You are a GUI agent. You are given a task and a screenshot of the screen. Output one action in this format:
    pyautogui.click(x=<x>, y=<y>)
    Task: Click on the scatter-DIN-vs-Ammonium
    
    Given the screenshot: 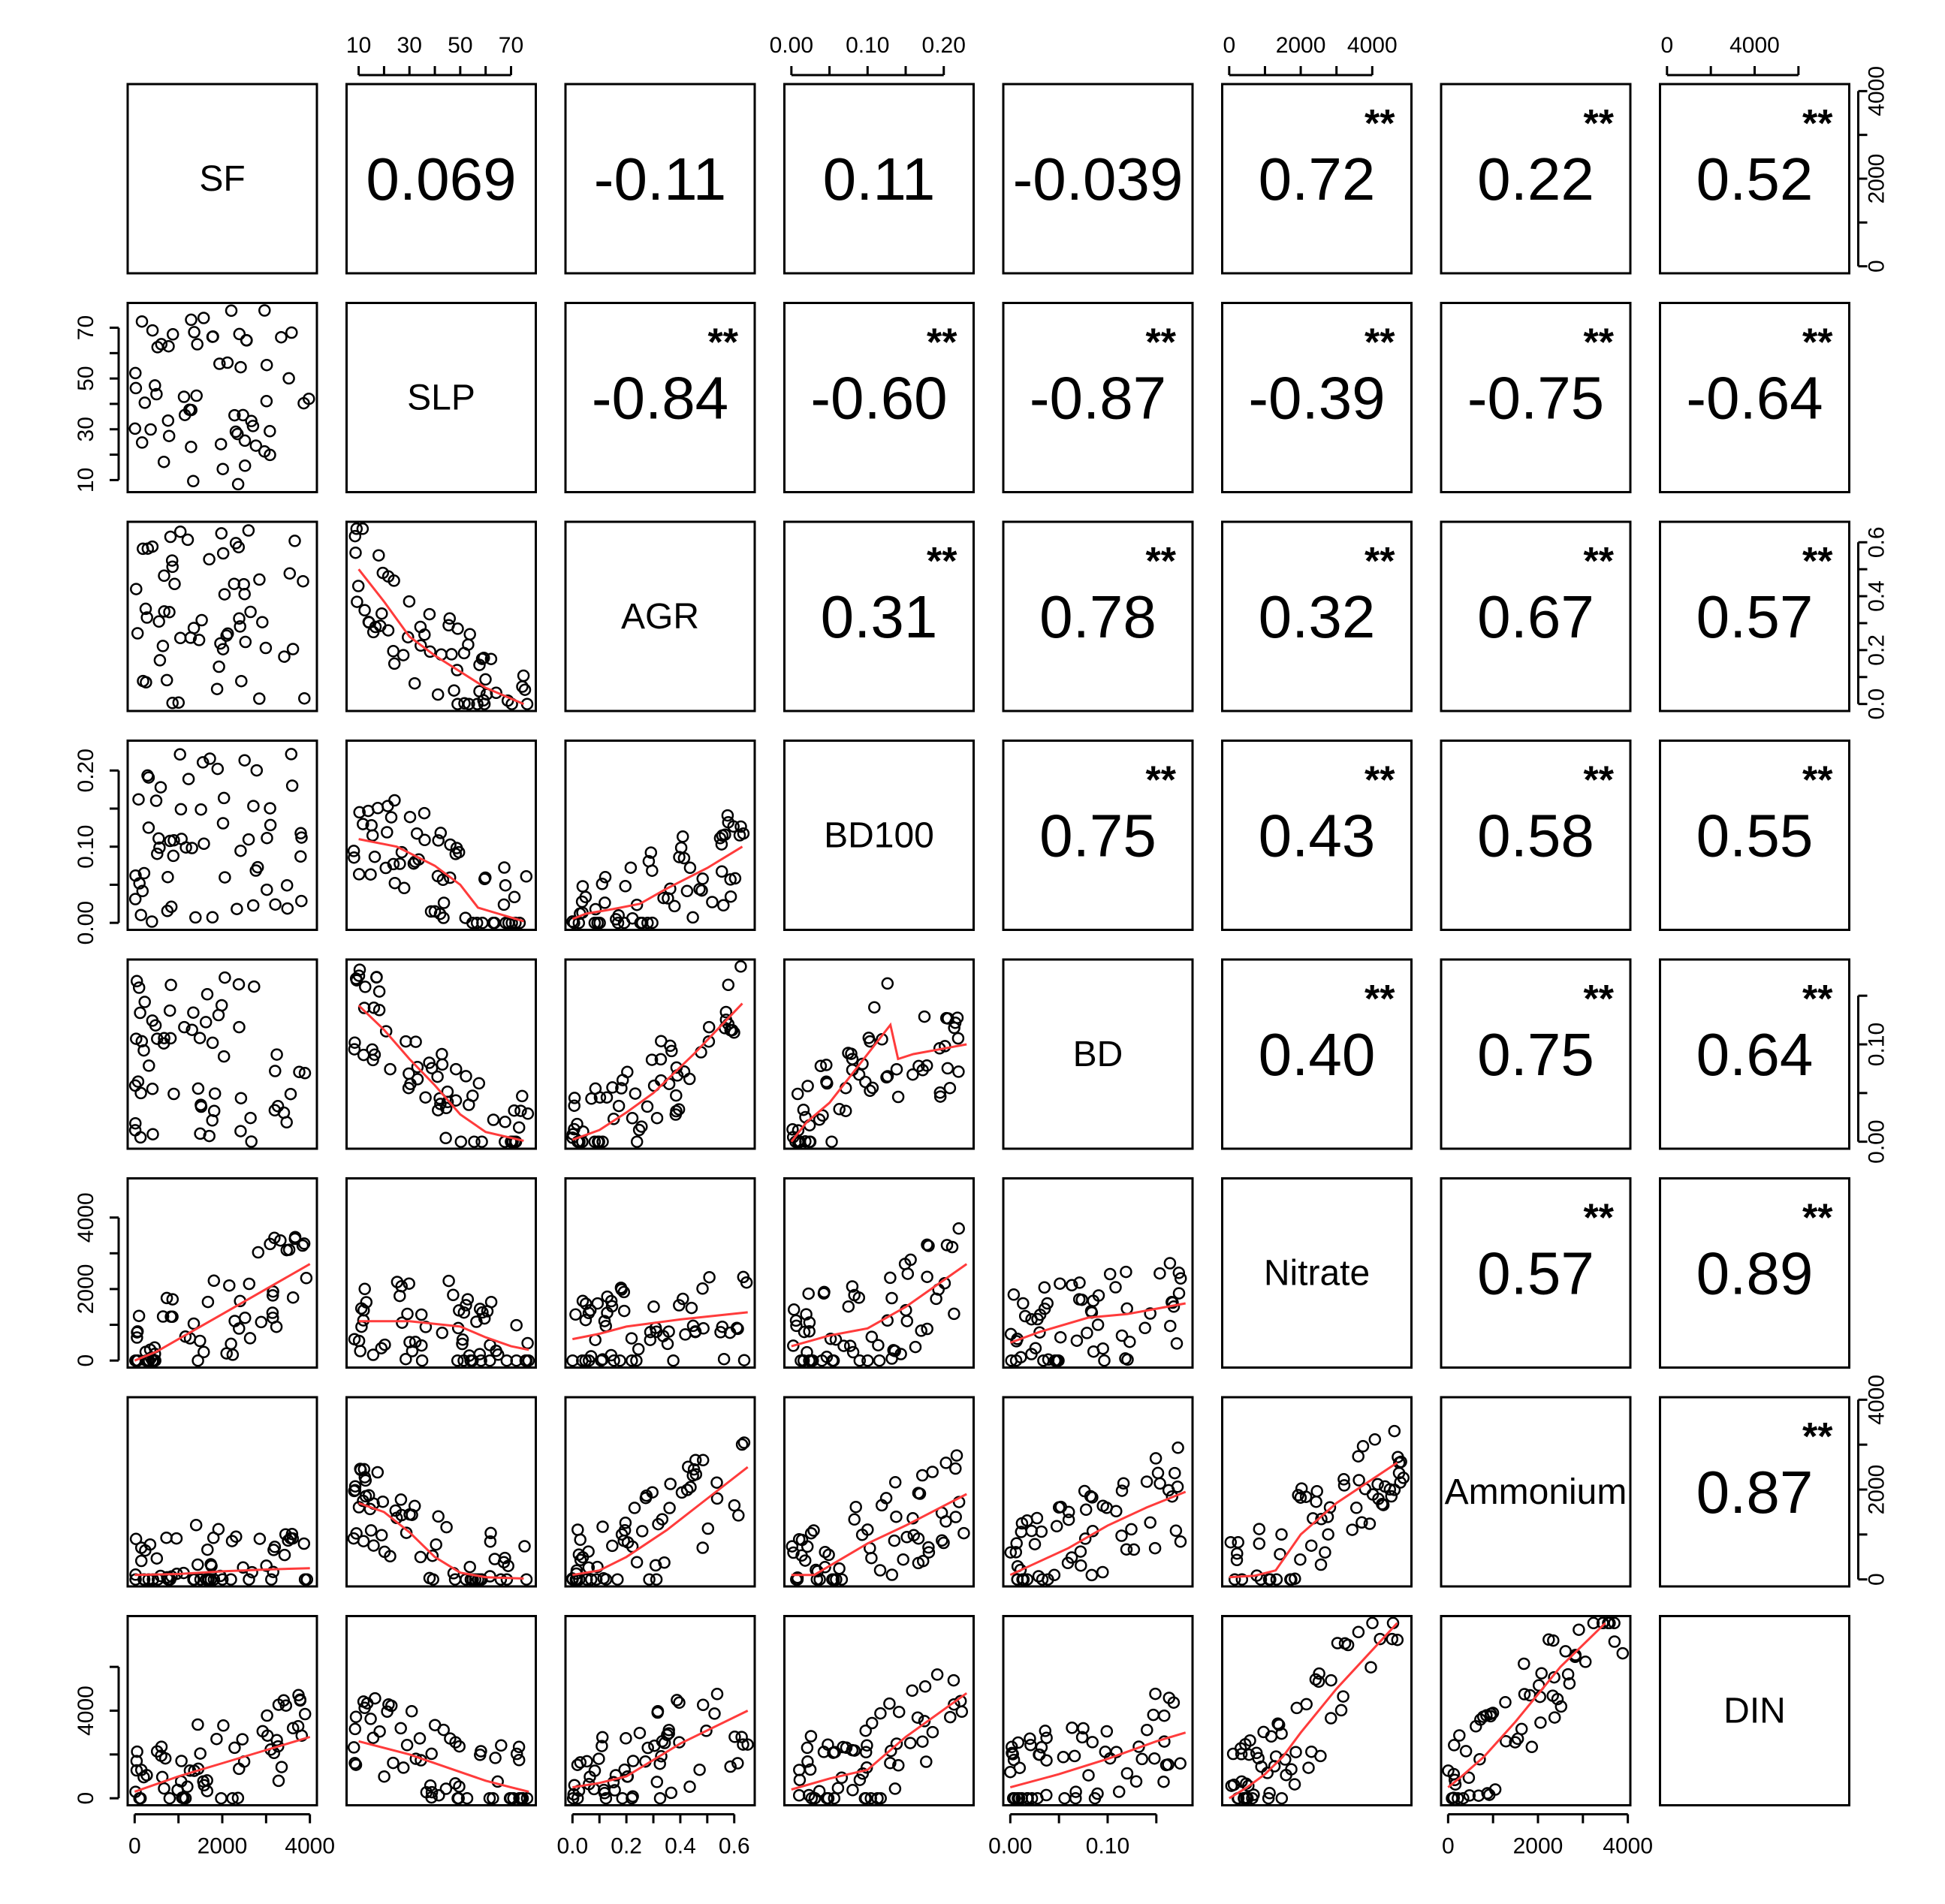 What is the action you would take?
    pyautogui.click(x=1536, y=1710)
    